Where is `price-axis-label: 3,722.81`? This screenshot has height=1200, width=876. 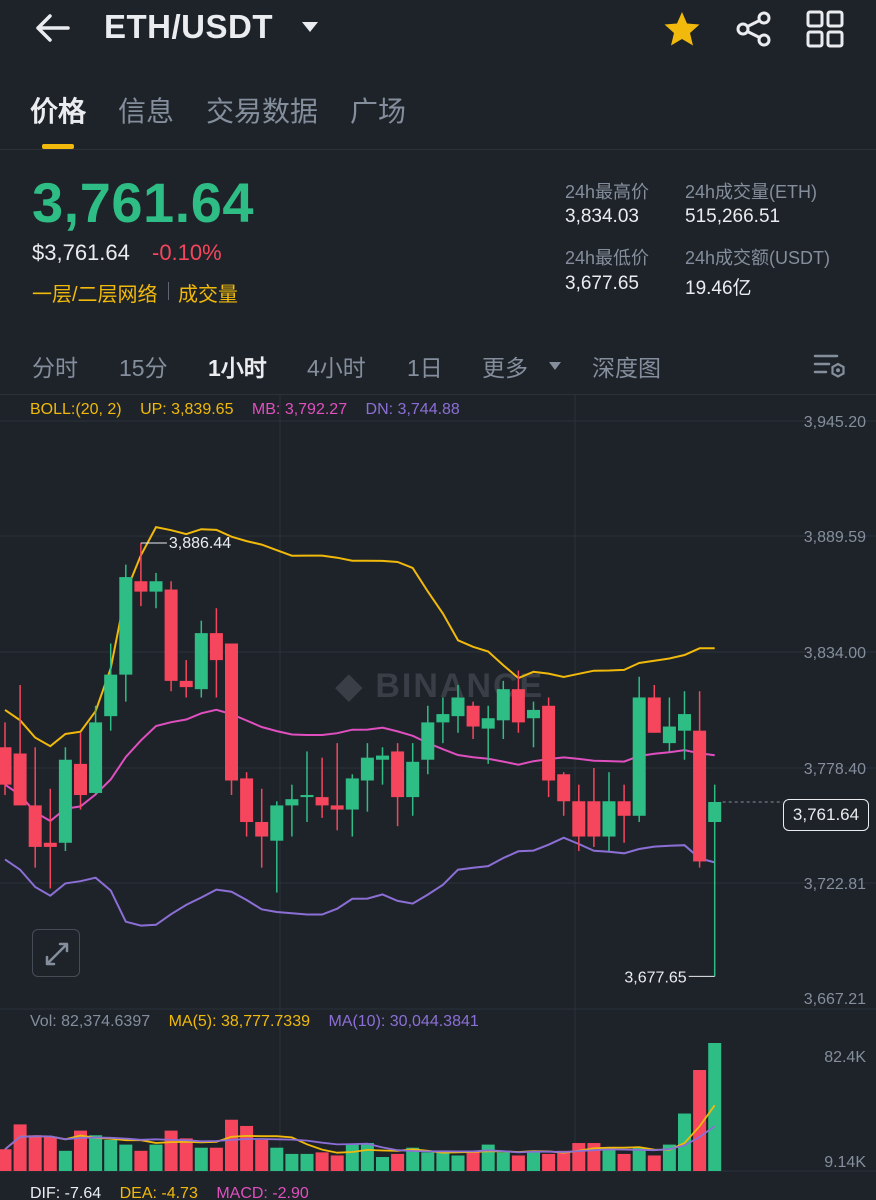 price-axis-label: 3,722.81 is located at coordinates (835, 884).